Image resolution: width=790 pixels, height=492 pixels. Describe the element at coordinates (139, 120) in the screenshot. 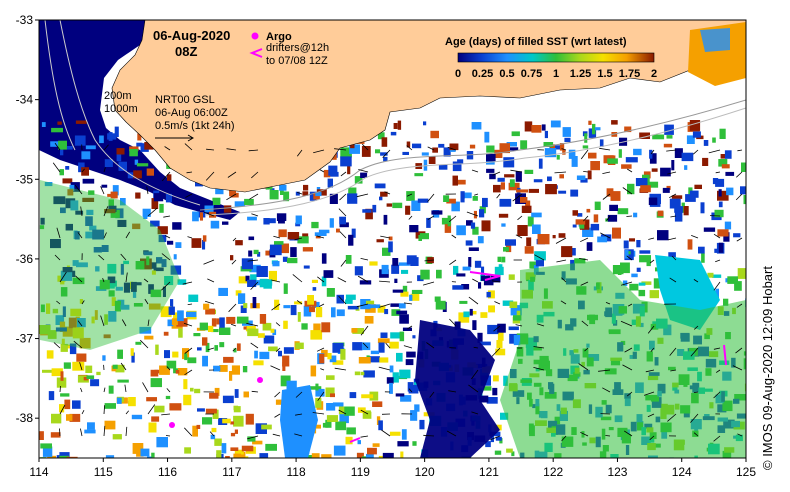

I see `coastal-deep-blue-region` at that location.